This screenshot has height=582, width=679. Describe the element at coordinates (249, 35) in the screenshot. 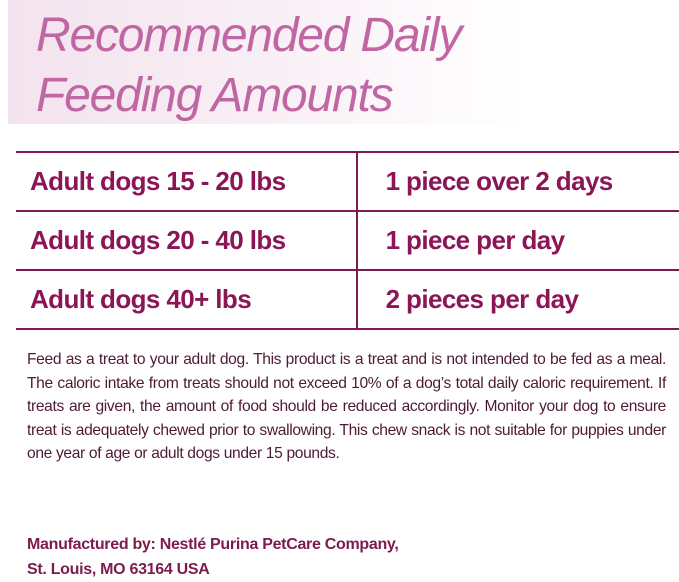

I see `title-line-1: Recommended Daily` at that location.